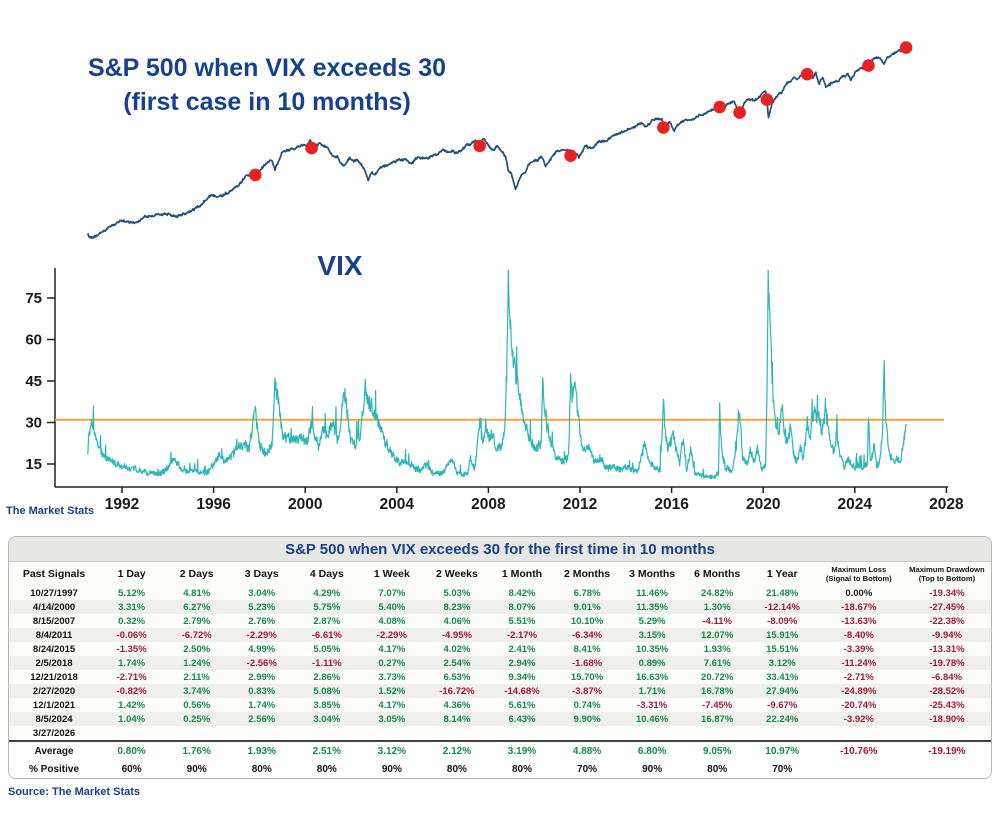 This screenshot has height=840, width=1000. I want to click on signal-value: 3.15%, so click(652, 635).